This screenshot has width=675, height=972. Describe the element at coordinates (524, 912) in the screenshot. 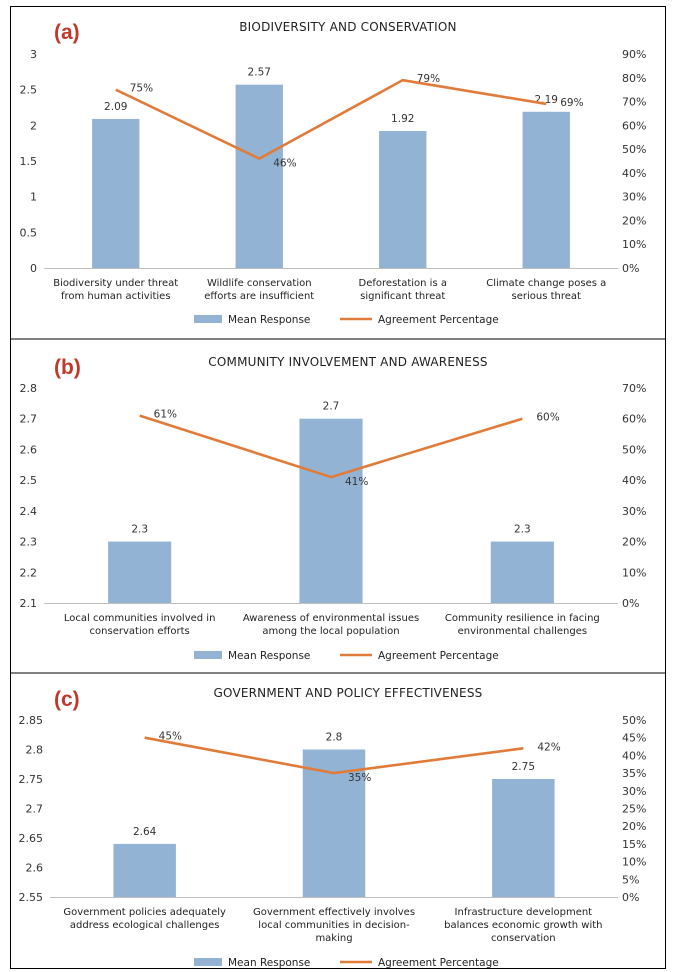

I see `category-label-line: Infrastructure development` at that location.